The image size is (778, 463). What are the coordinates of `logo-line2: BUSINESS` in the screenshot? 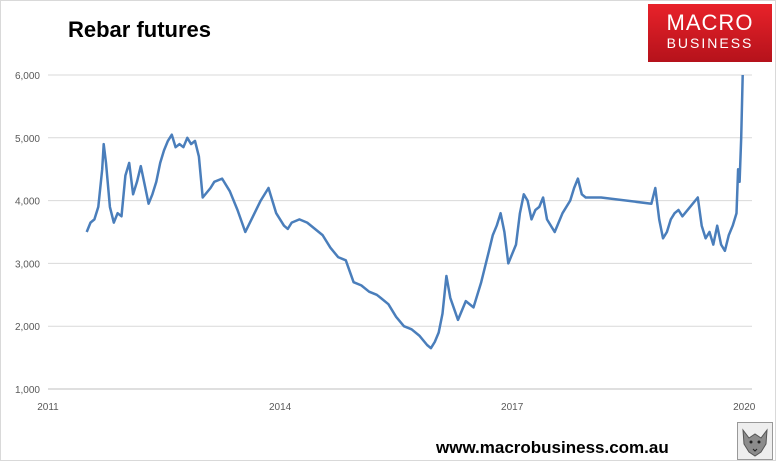 It's located at (710, 43).